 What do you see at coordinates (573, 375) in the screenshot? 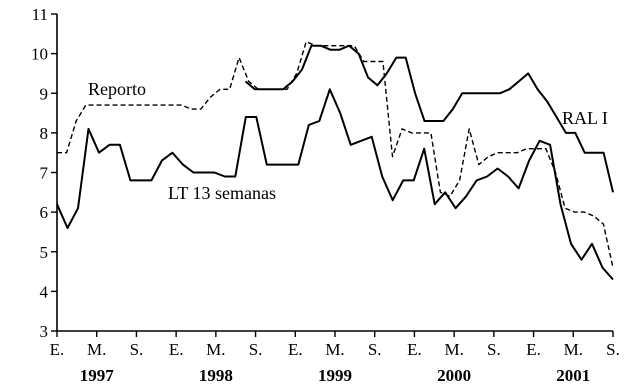
I see `year-label-2001: 2001` at bounding box center [573, 375].